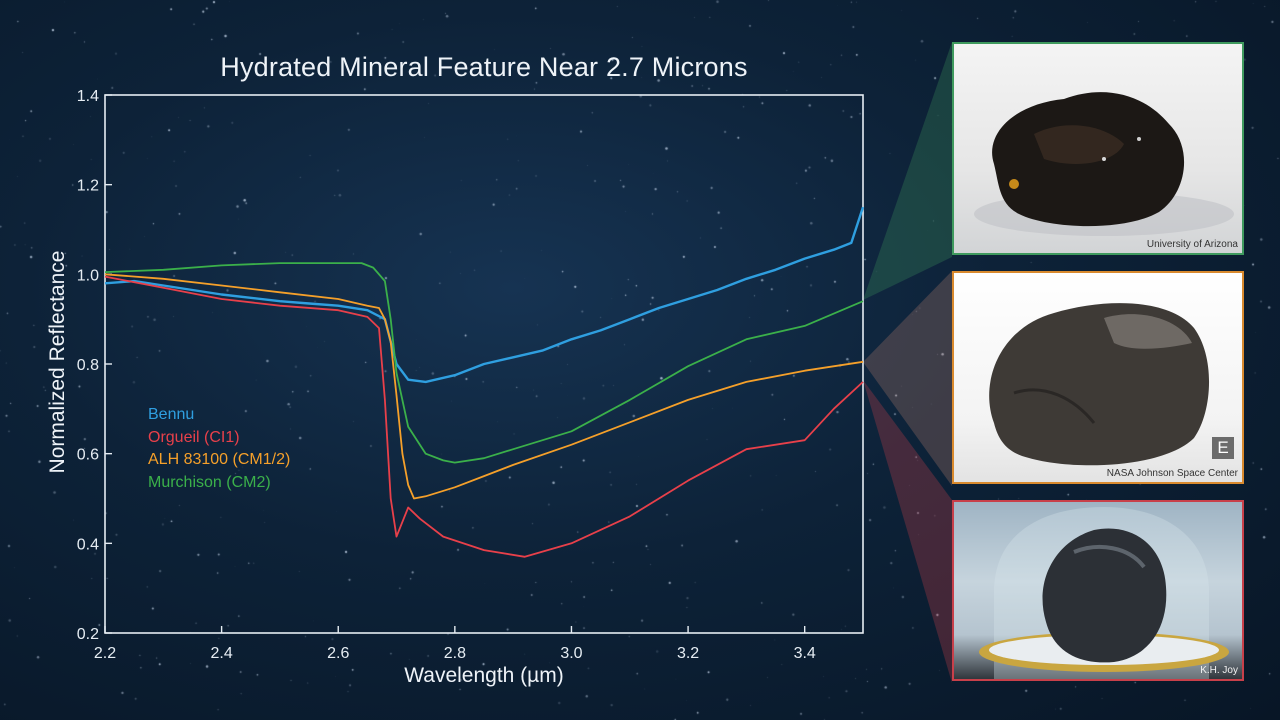 The width and height of the screenshot is (1280, 720). Describe the element at coordinates (219, 459) in the screenshot. I see `legend-entry-alh: ALH 83100 (CM1/2)` at that location.